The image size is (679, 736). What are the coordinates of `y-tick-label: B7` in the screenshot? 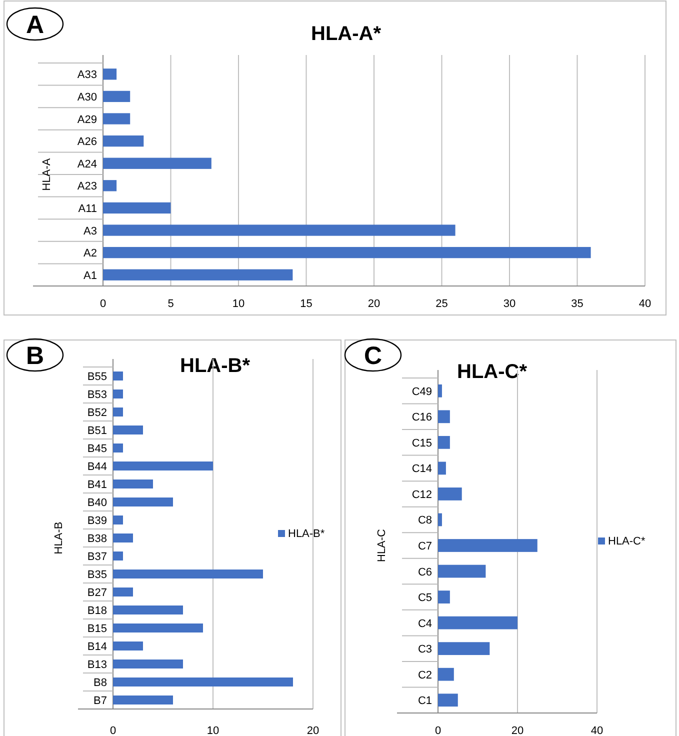 It's located at (100, 701).